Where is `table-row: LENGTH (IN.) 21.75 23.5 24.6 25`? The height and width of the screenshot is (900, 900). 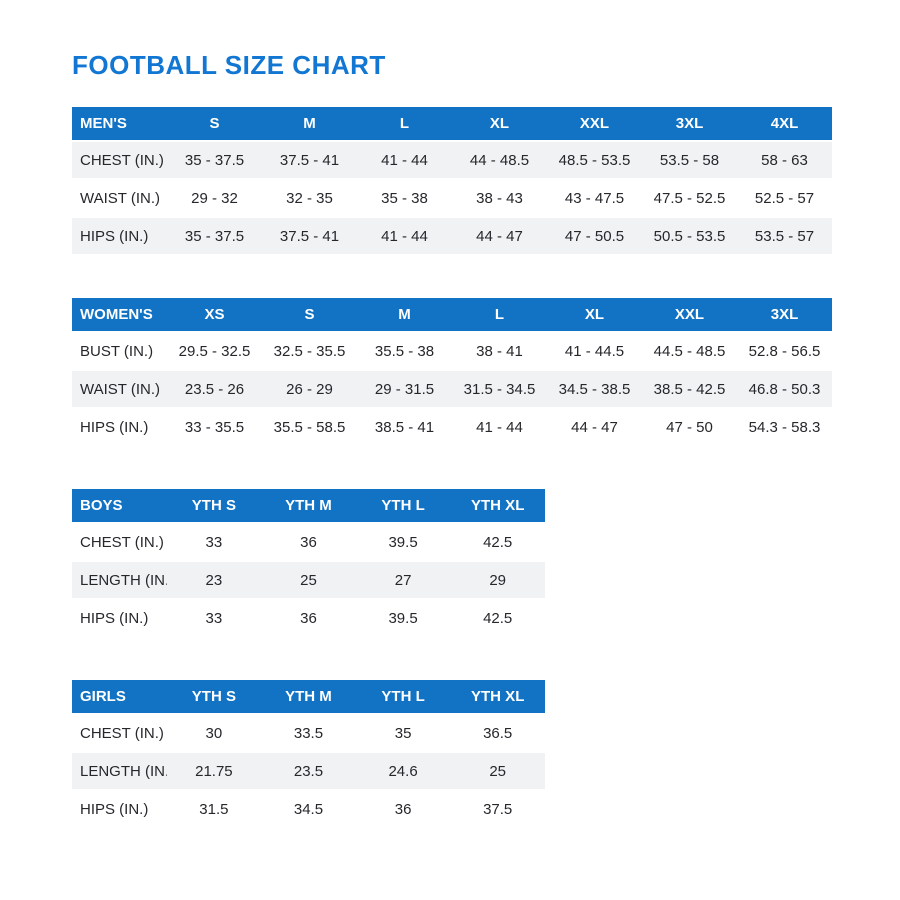 table-row: LENGTH (IN.) 21.75 23.5 24.6 25 is located at coordinates (308, 771).